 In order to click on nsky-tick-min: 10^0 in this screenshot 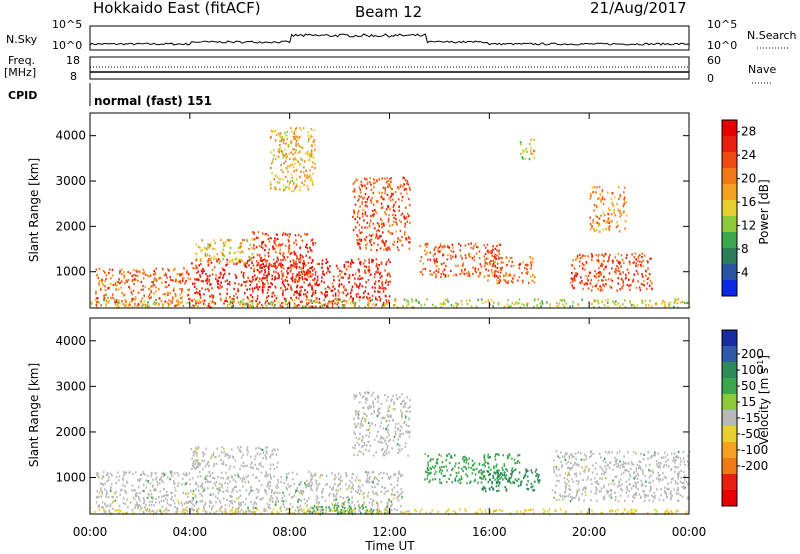, I will do `click(67, 45)`.